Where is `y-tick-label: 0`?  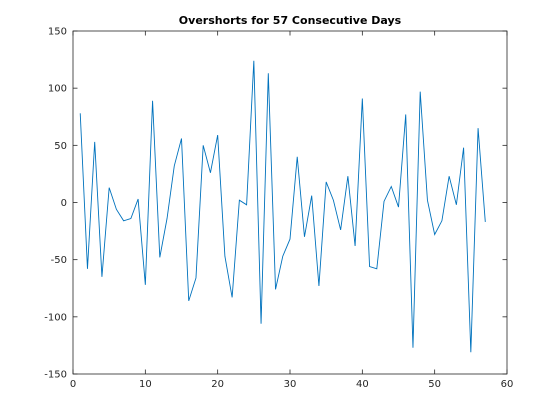
y-tick-label: 0 is located at coordinates (64, 203).